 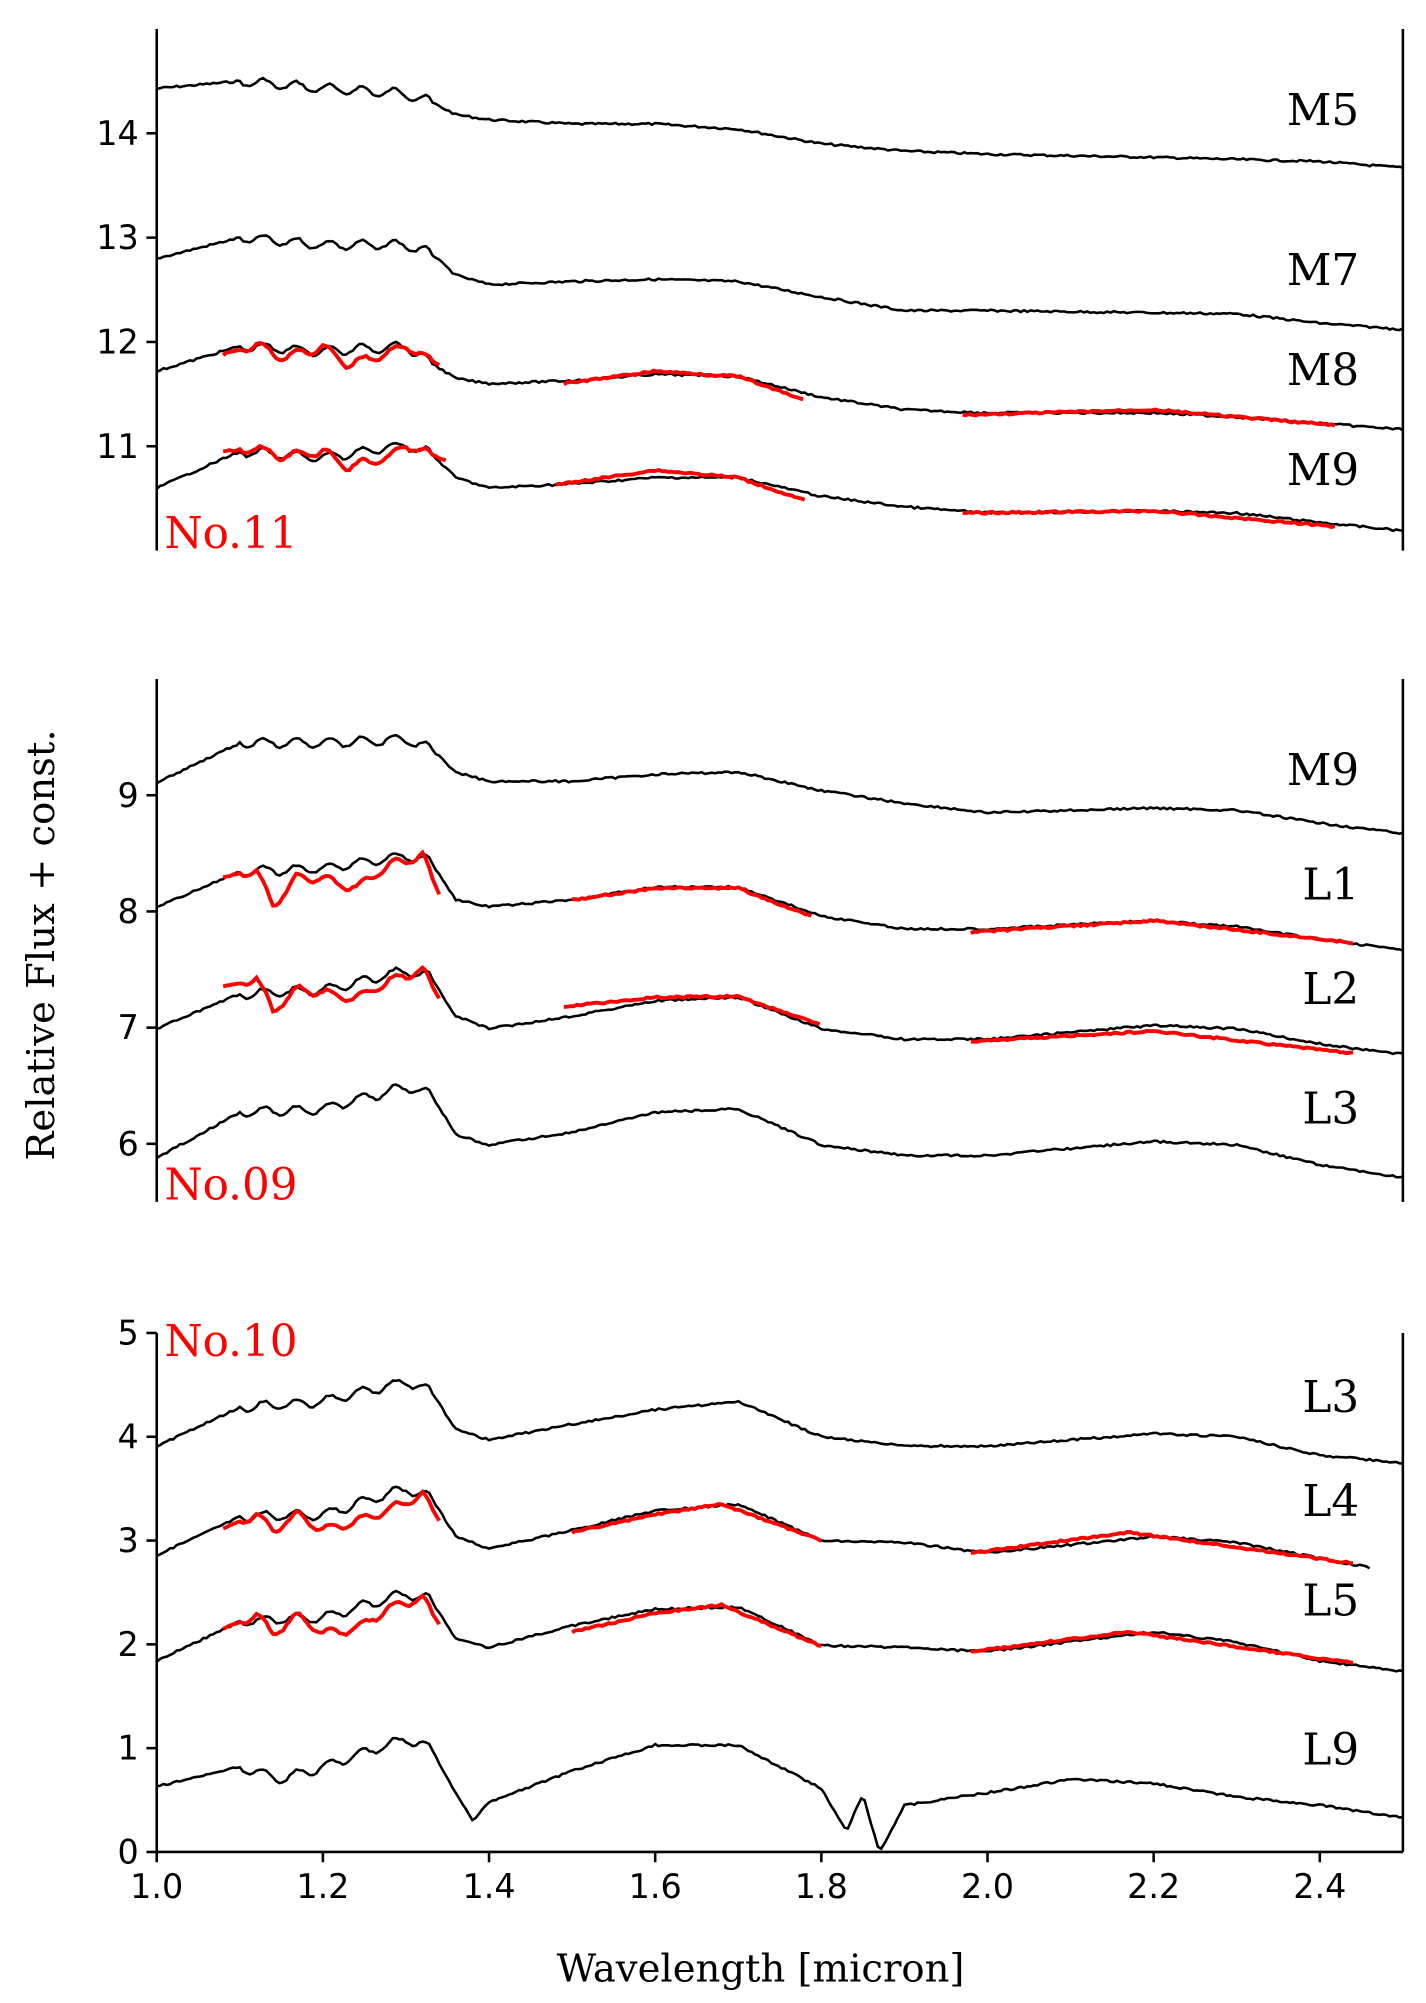 What do you see at coordinates (127, 1333) in the screenshot?
I see `y-tick-label: 5` at bounding box center [127, 1333].